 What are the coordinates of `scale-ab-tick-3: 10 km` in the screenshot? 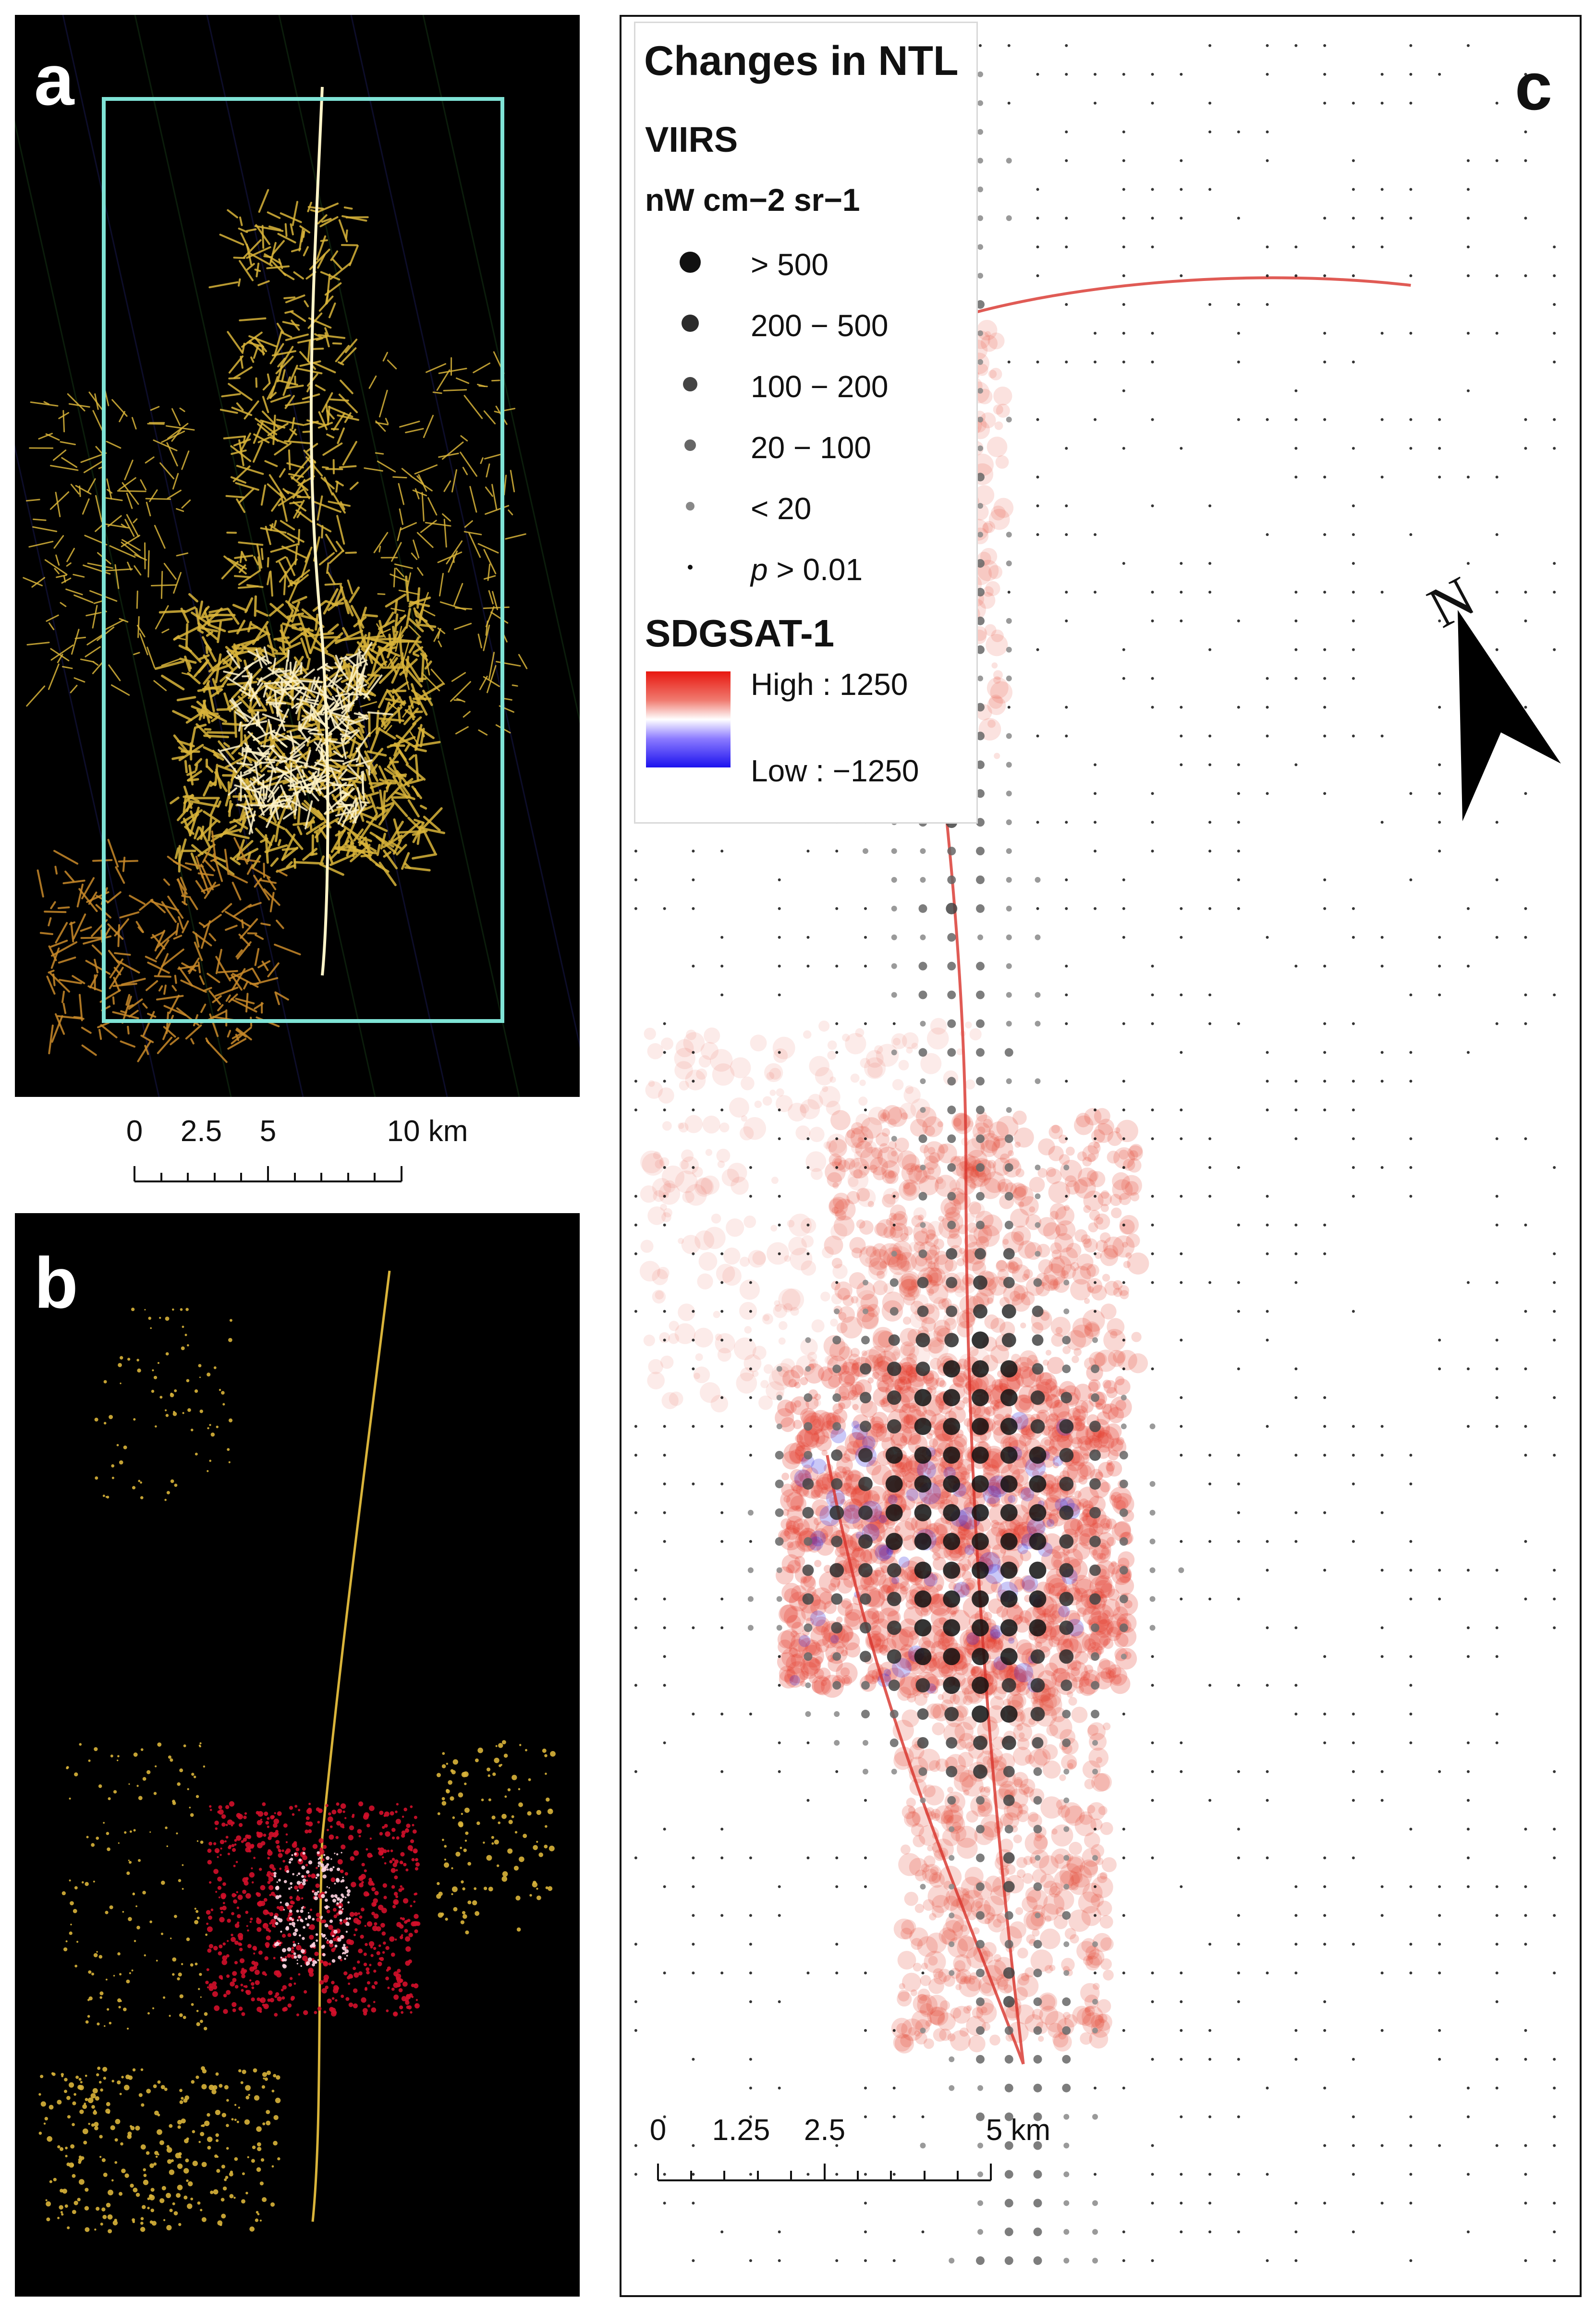 It's located at (428, 1131).